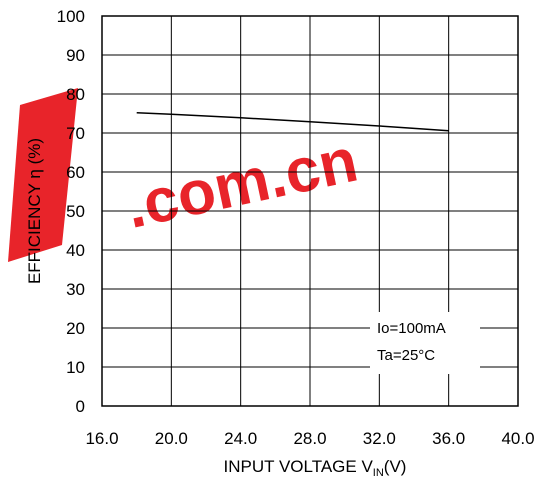 Image resolution: width=541 pixels, height=481 pixels. I want to click on y-tick-label: 20, so click(75, 328).